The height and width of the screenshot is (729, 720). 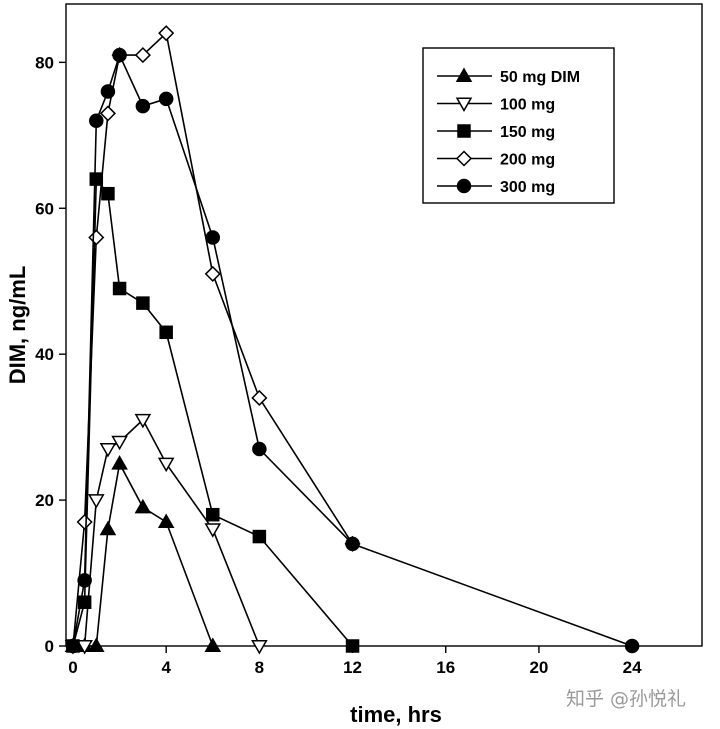 What do you see at coordinates (44, 208) in the screenshot?
I see `y-tick-label: 60` at bounding box center [44, 208].